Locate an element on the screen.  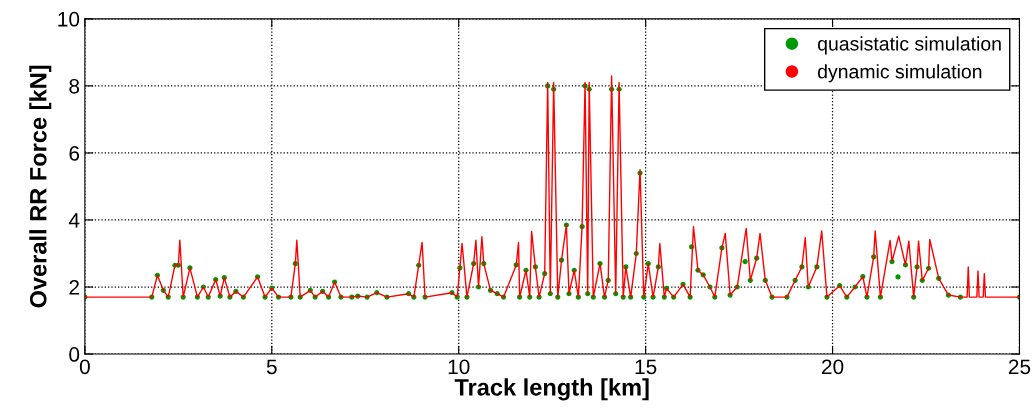
y-tick-label: 6 is located at coordinates (74, 153).